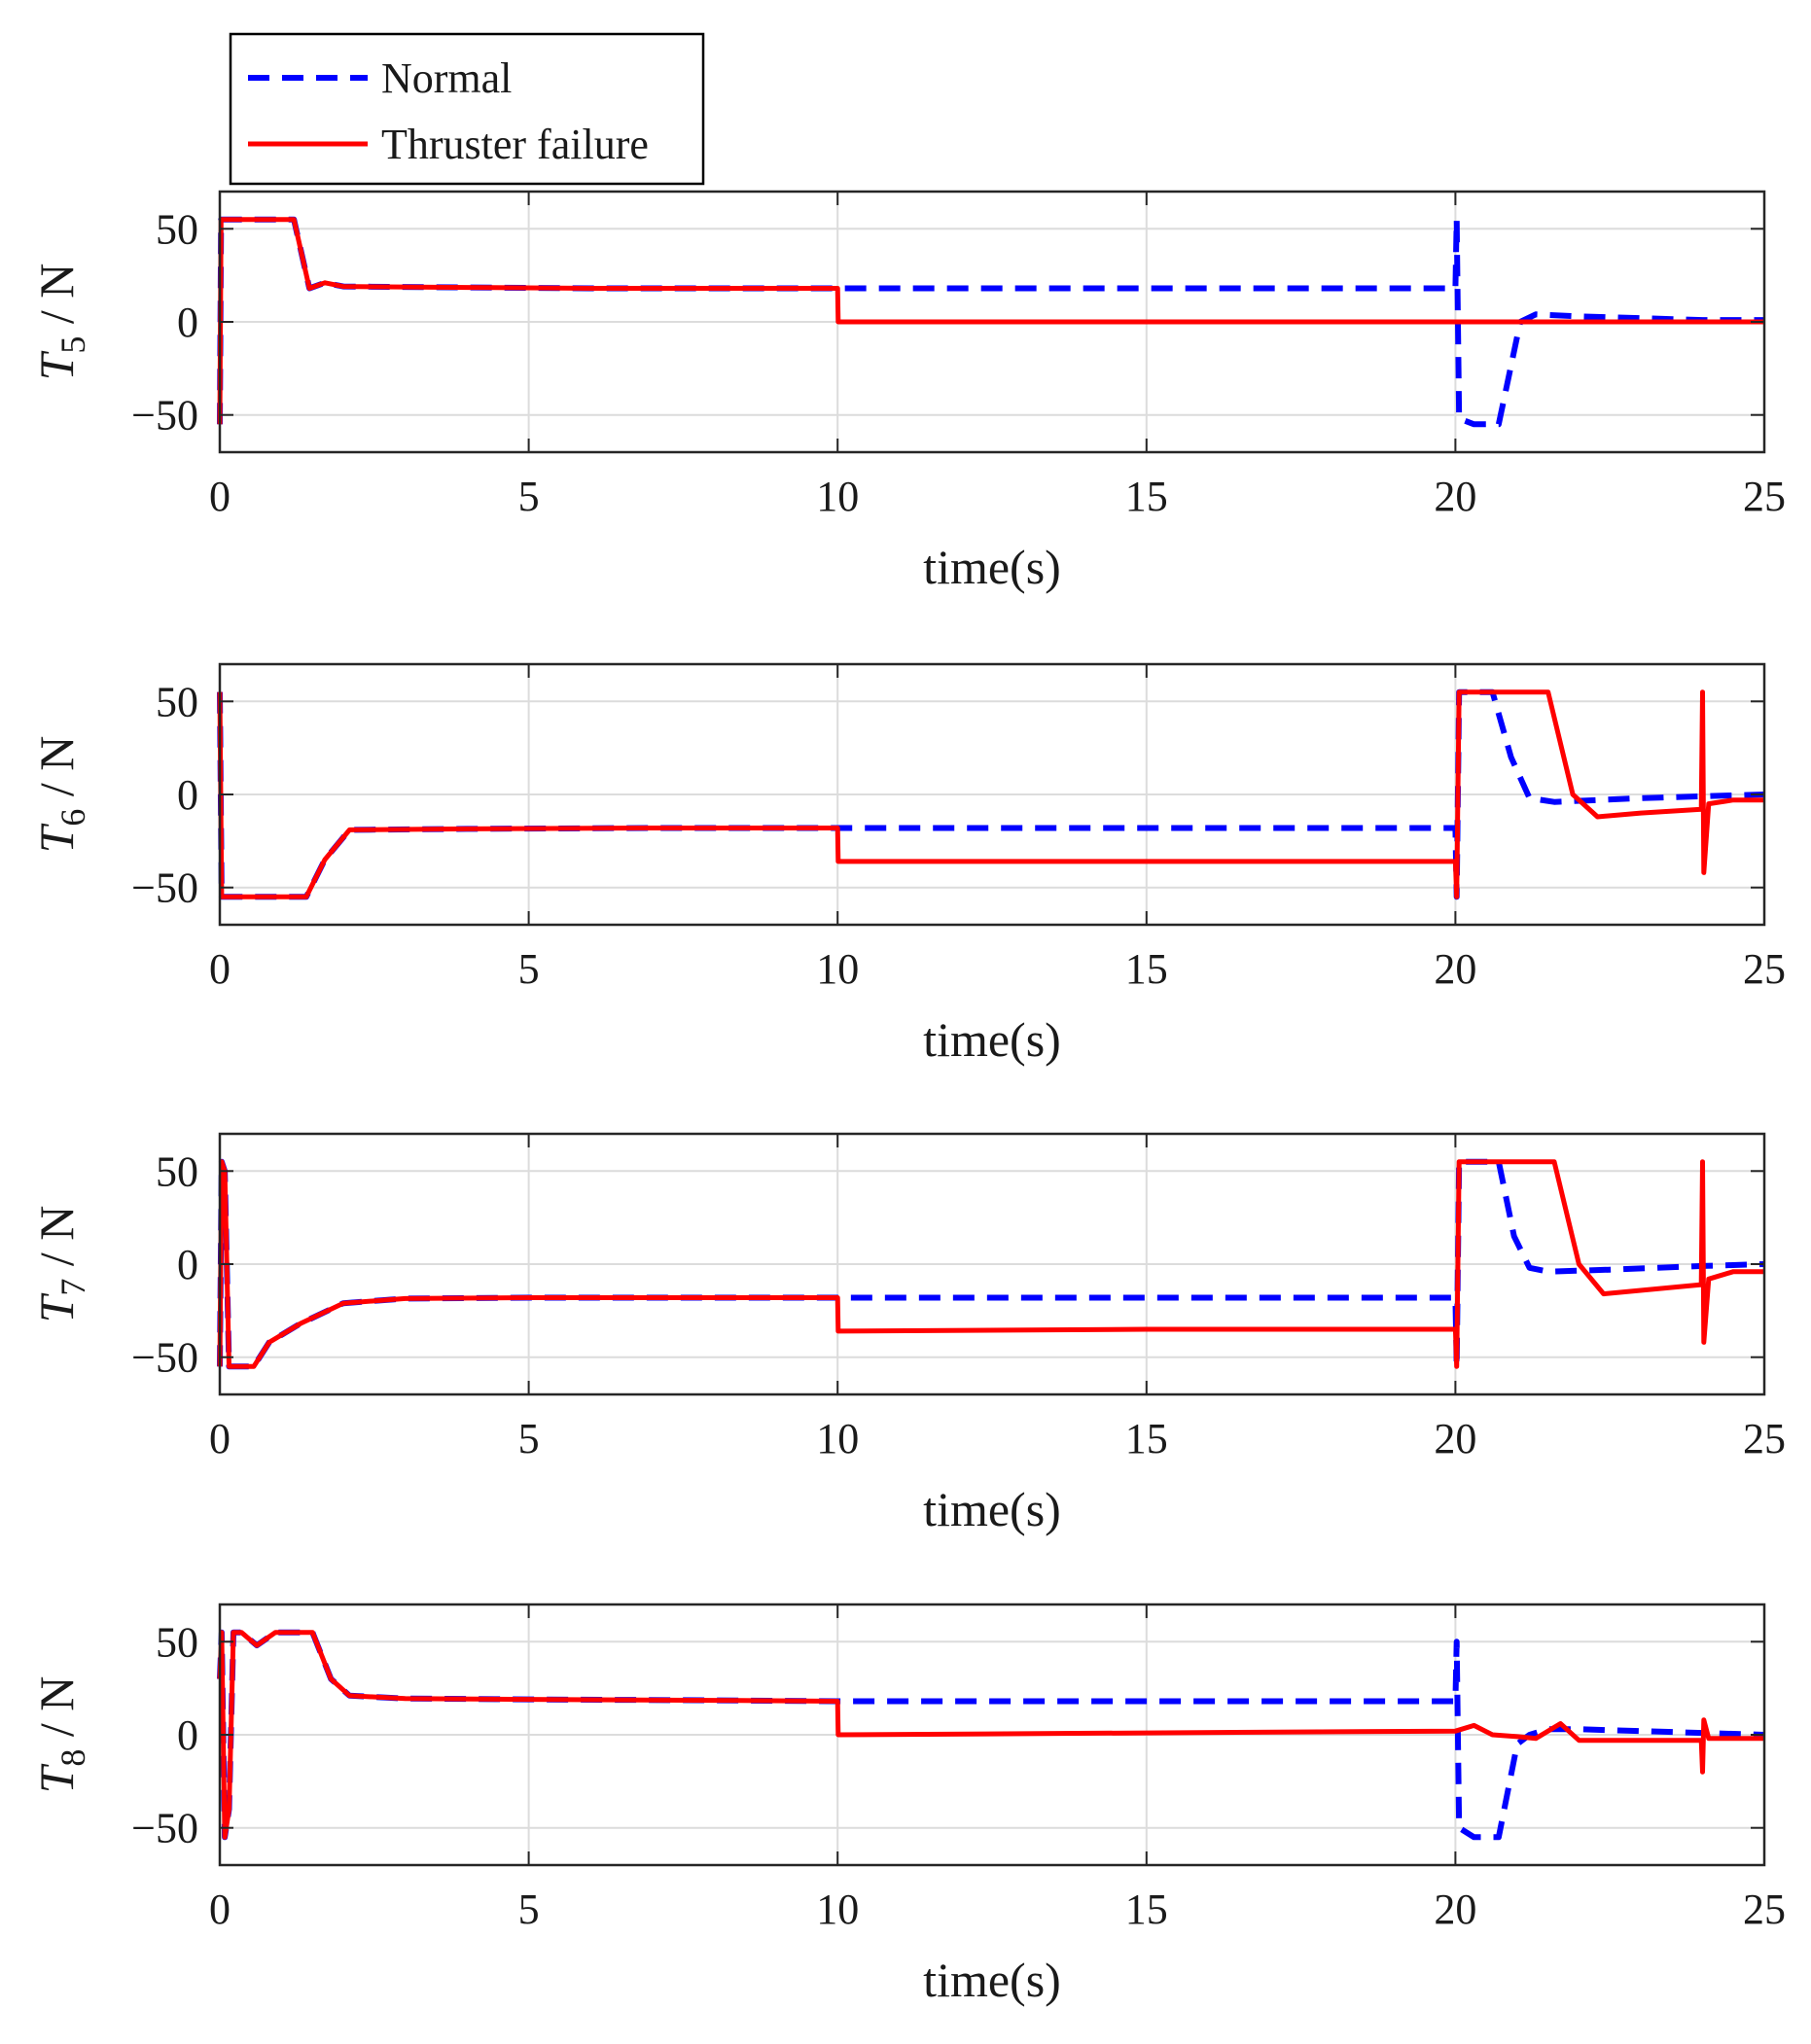 This screenshot has width=1811, height=2044. I want to click on legend-box, so click(467, 109).